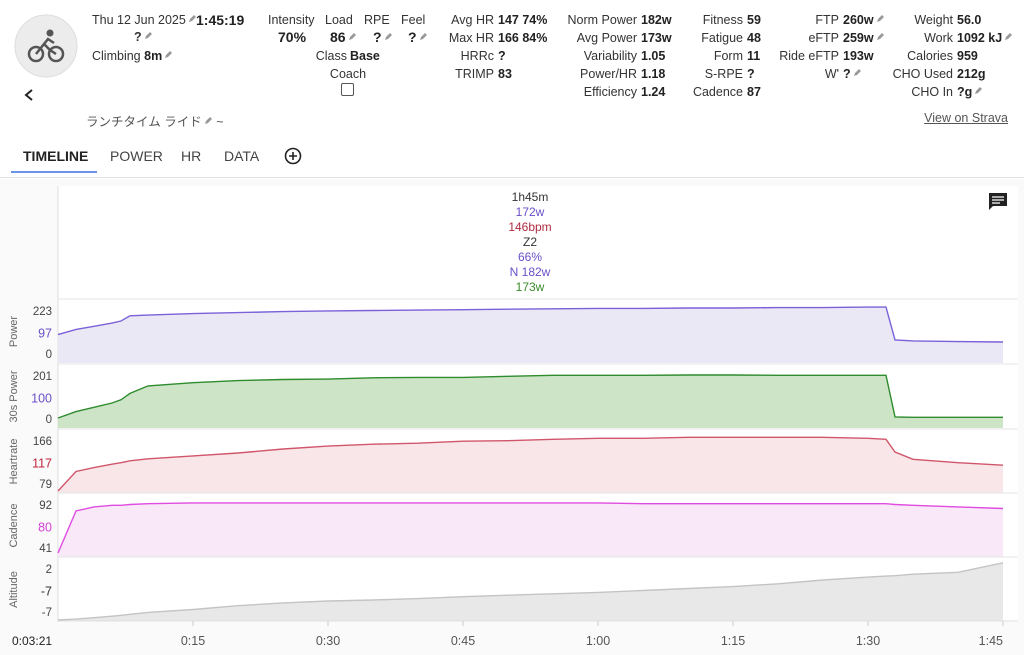 Image resolution: width=1024 pixels, height=655 pixels. I want to click on stat-label: Form, so click(728, 56).